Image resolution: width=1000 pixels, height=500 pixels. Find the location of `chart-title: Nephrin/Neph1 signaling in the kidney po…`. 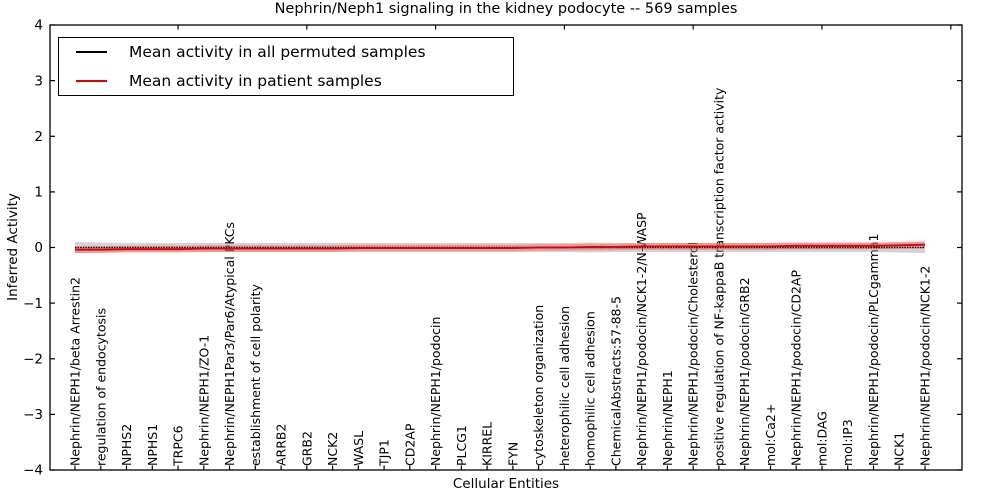

chart-title: Nephrin/Neph1 signaling in the kidney po… is located at coordinates (506, 9).